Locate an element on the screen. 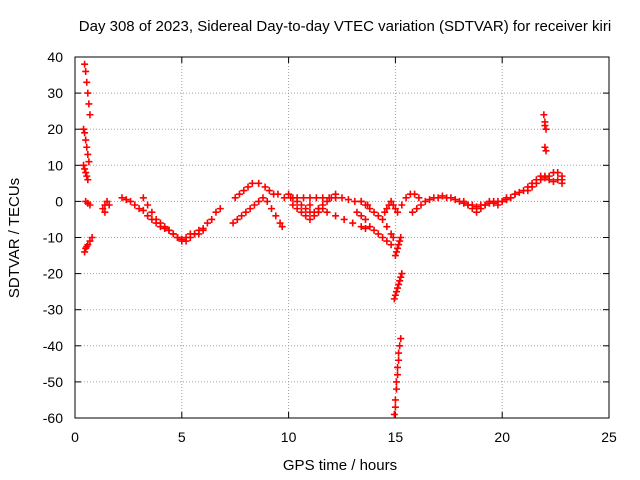 This screenshot has width=640, height=480. series-sat-c is located at coordinates (86, 172).